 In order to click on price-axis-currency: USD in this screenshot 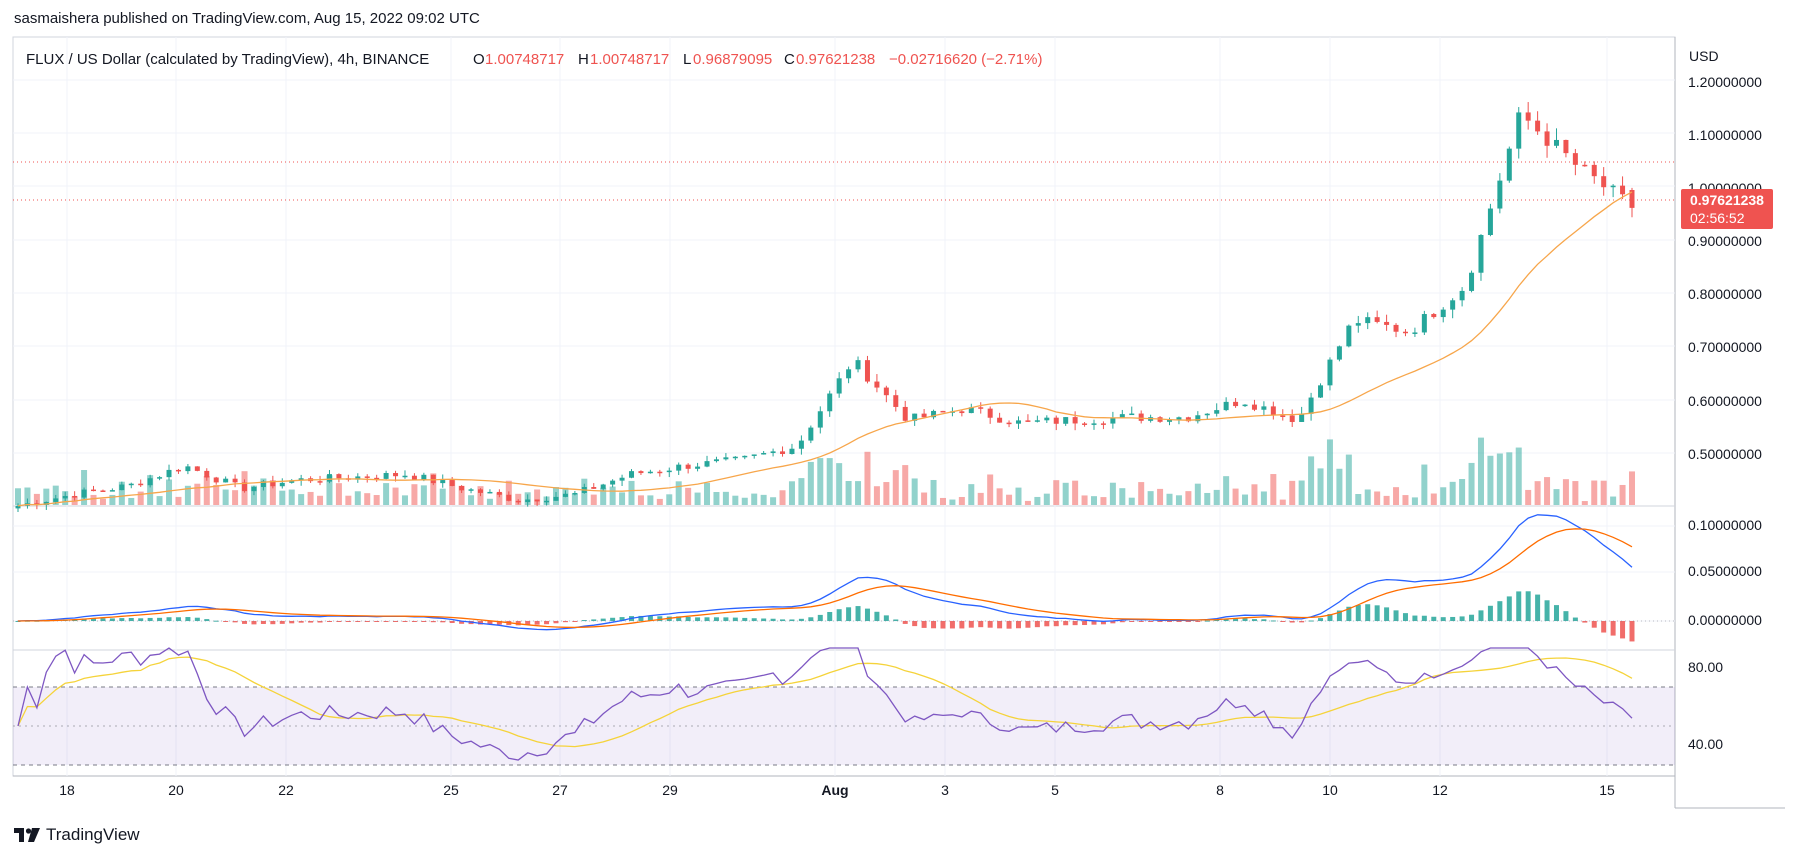, I will do `click(1704, 56)`.